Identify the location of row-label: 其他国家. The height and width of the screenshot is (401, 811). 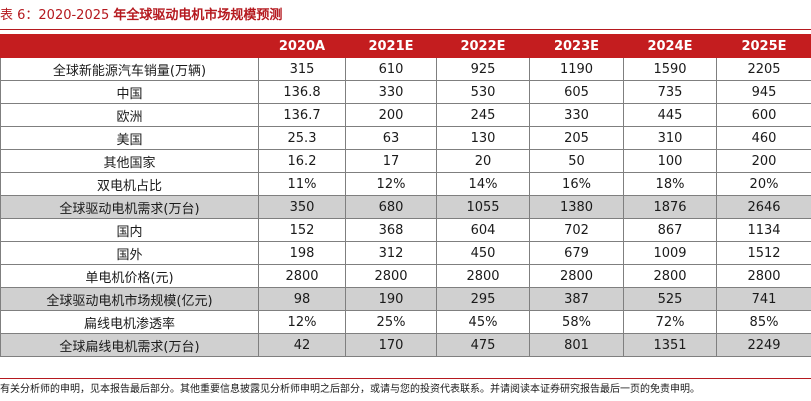
(129, 161).